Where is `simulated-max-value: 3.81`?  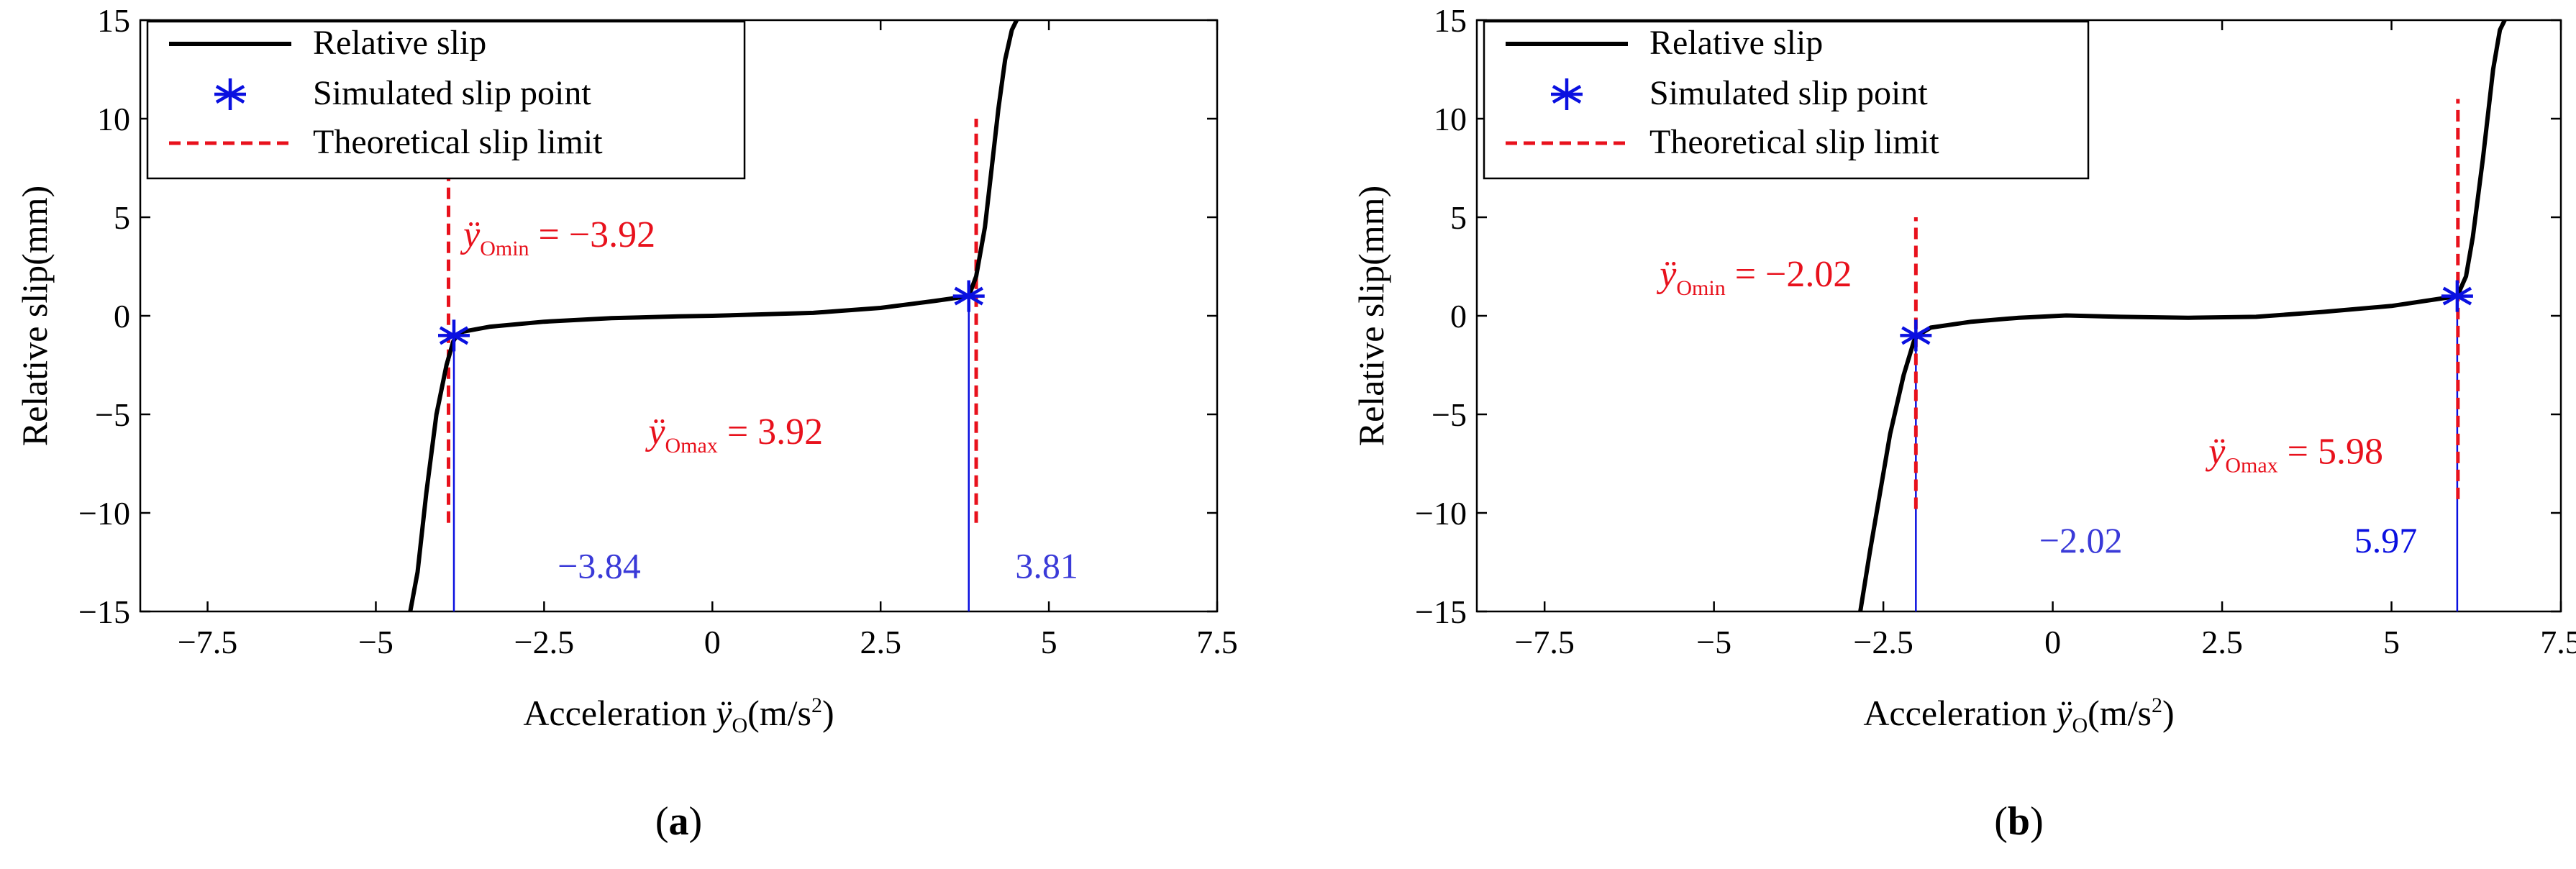 simulated-max-value: 3.81 is located at coordinates (1046, 565).